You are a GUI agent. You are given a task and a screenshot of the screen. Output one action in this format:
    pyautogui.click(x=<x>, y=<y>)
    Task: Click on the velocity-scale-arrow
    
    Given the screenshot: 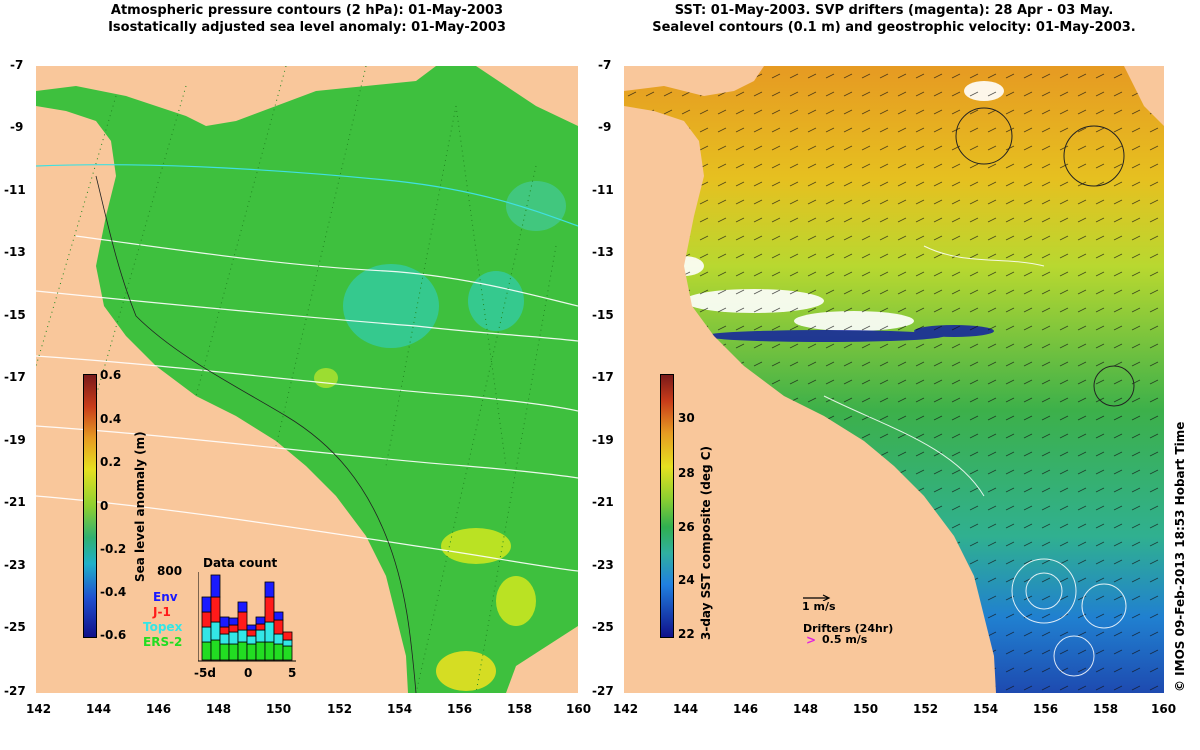 What is the action you would take?
    pyautogui.click(x=817, y=597)
    